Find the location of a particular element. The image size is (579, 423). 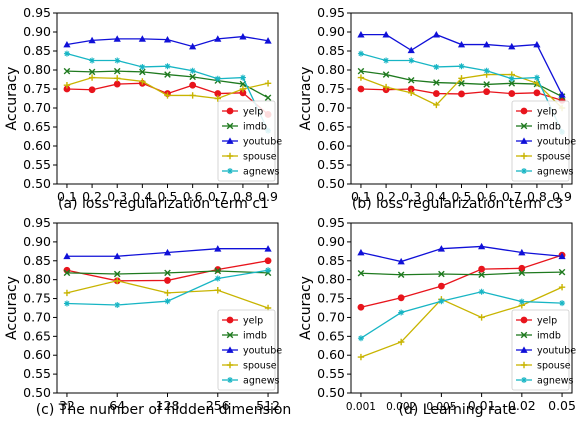

y-tick-label: 0.90 is located at coordinates (331, 31).